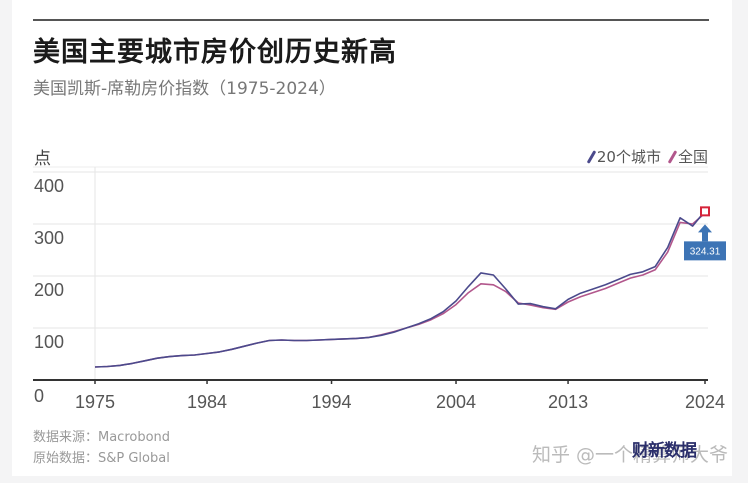 This screenshot has width=748, height=483. What do you see at coordinates (49, 238) in the screenshot?
I see `y-tick-label: 300` at bounding box center [49, 238].